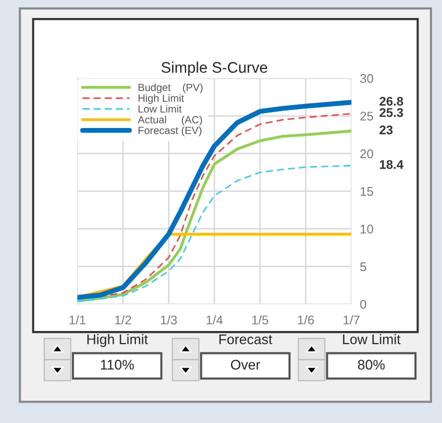 Image resolution: width=442 pixels, height=423 pixels. I want to click on y-tick-label: 5, so click(363, 267).